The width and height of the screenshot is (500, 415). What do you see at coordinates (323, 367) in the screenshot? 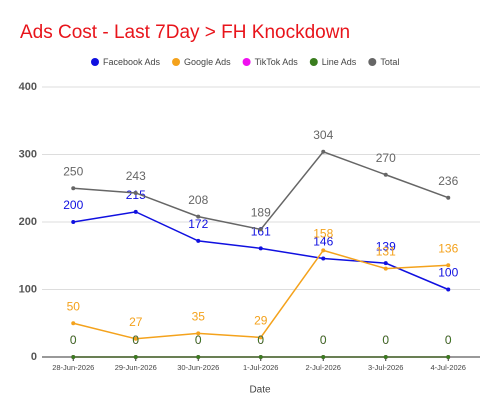
I see `x-tick-label: 2-Jul-2026` at bounding box center [323, 367].